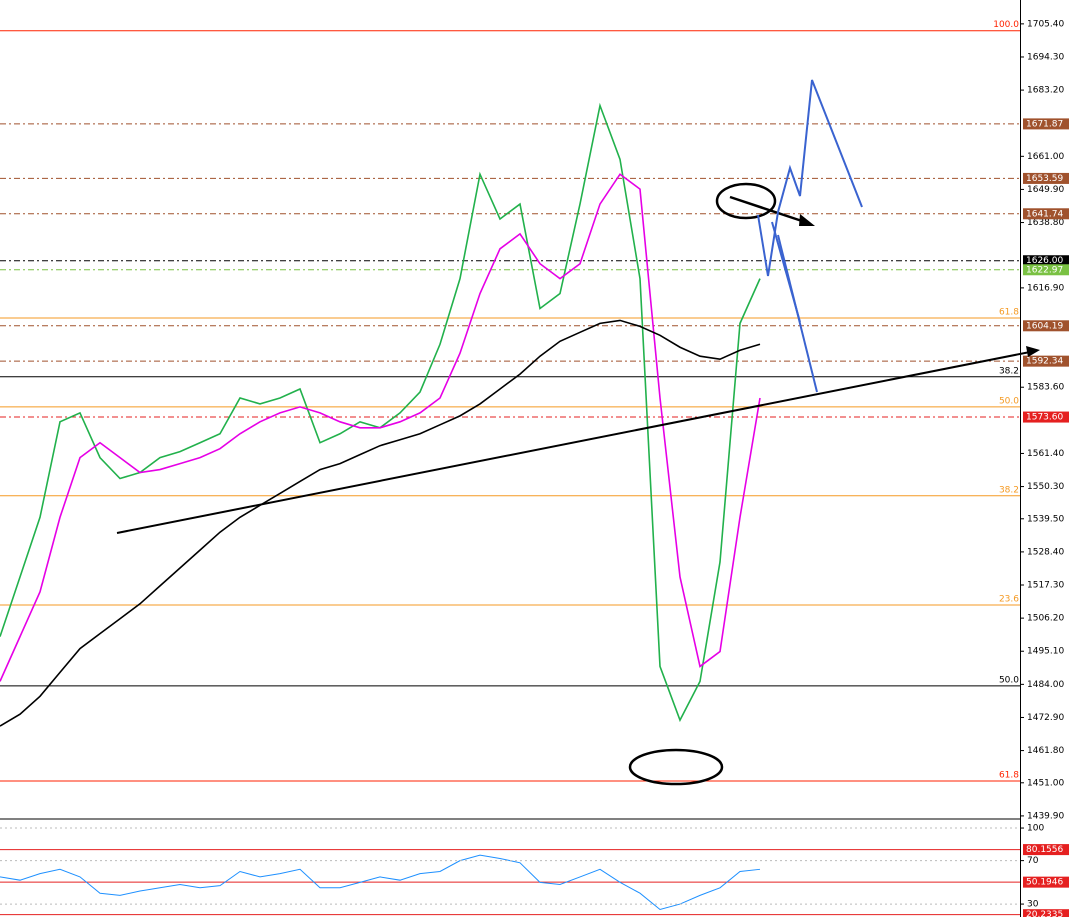  What do you see at coordinates (1045, 519) in the screenshot?
I see `y-tick-label: 1539.50` at bounding box center [1045, 519].